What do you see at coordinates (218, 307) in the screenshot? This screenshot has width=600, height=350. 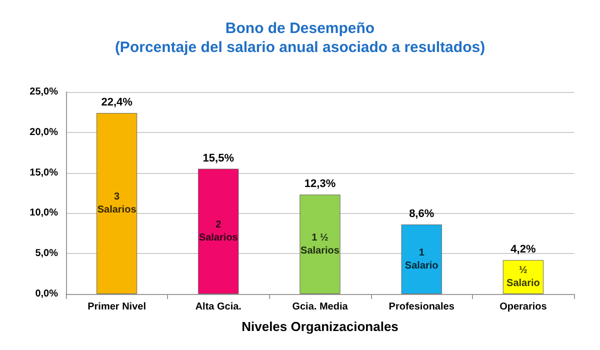 I see `x-tick-label: Alta Gcia.` at bounding box center [218, 307].